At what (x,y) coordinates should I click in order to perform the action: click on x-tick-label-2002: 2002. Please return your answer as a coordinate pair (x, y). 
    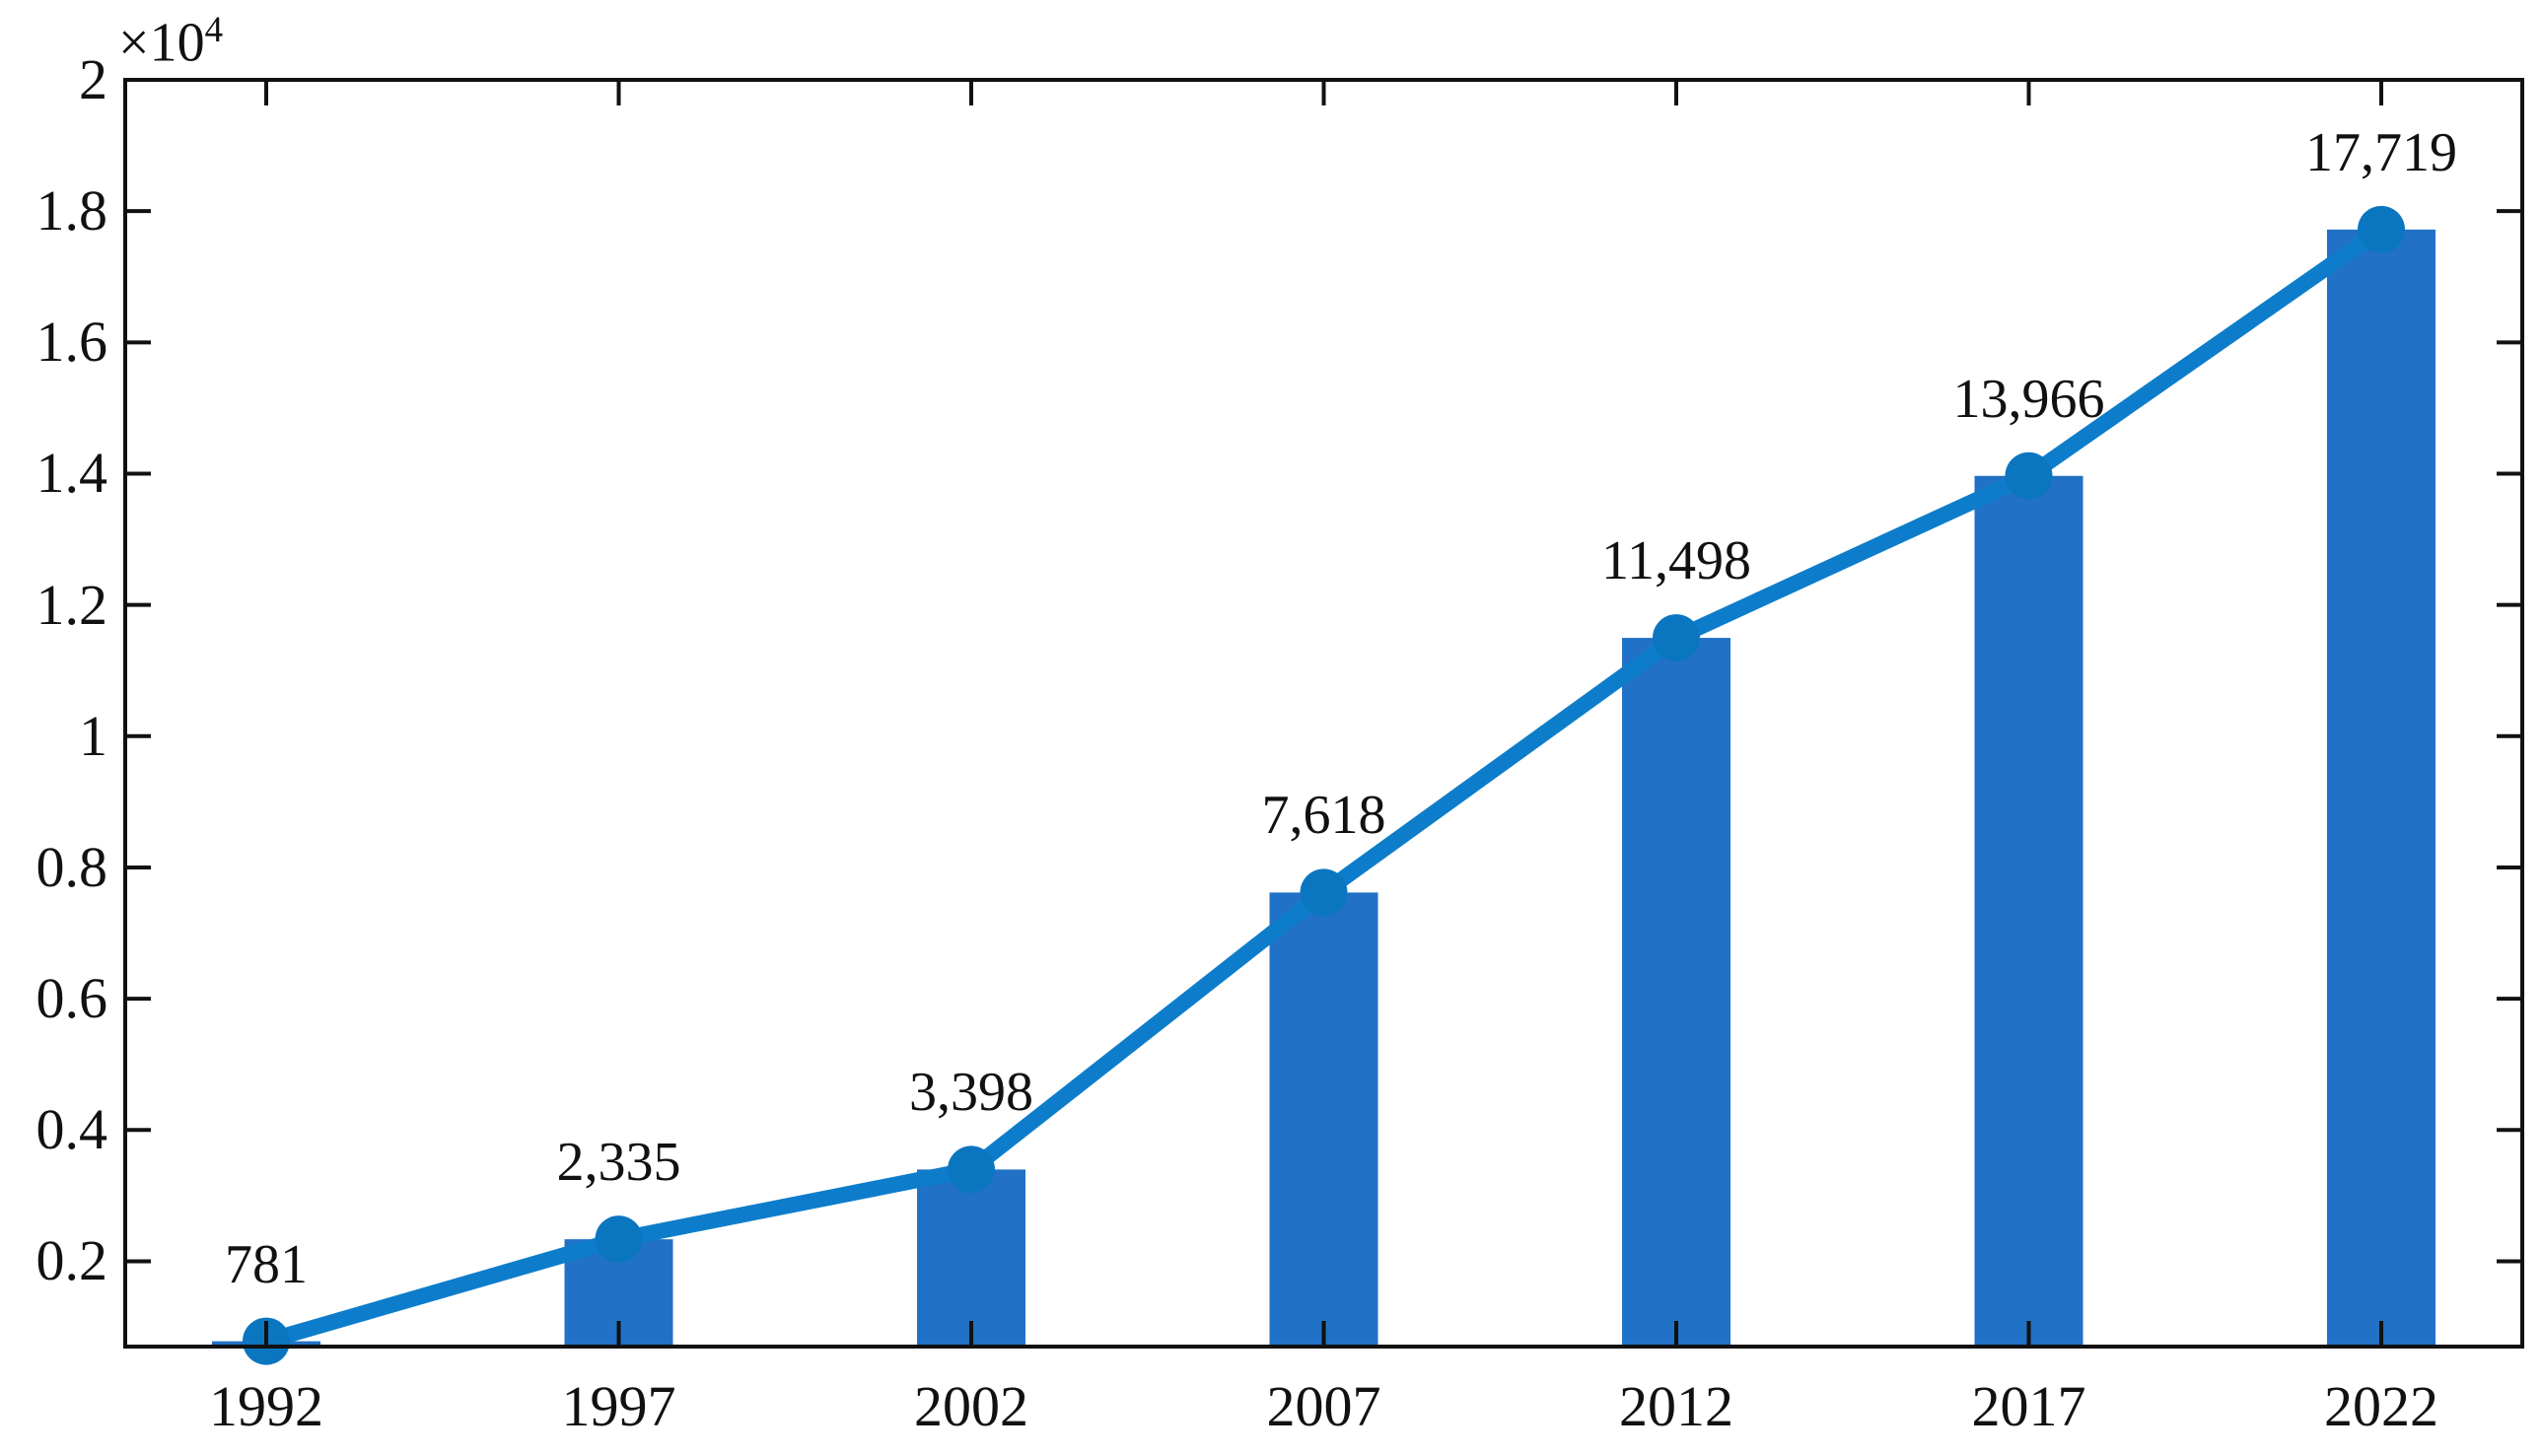
    Looking at the image, I should click on (971, 1406).